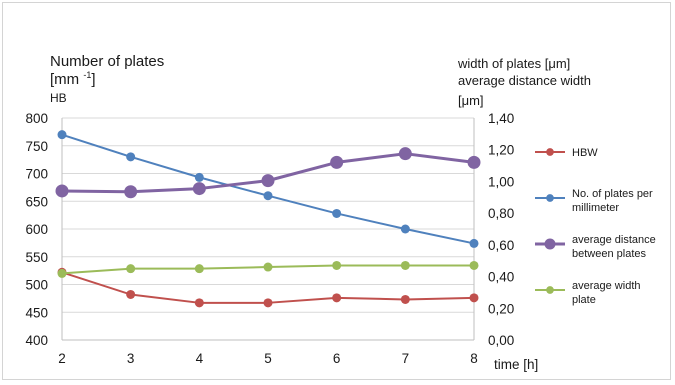  What do you see at coordinates (36, 174) in the screenshot?
I see `left-tick-label: 700` at bounding box center [36, 174].